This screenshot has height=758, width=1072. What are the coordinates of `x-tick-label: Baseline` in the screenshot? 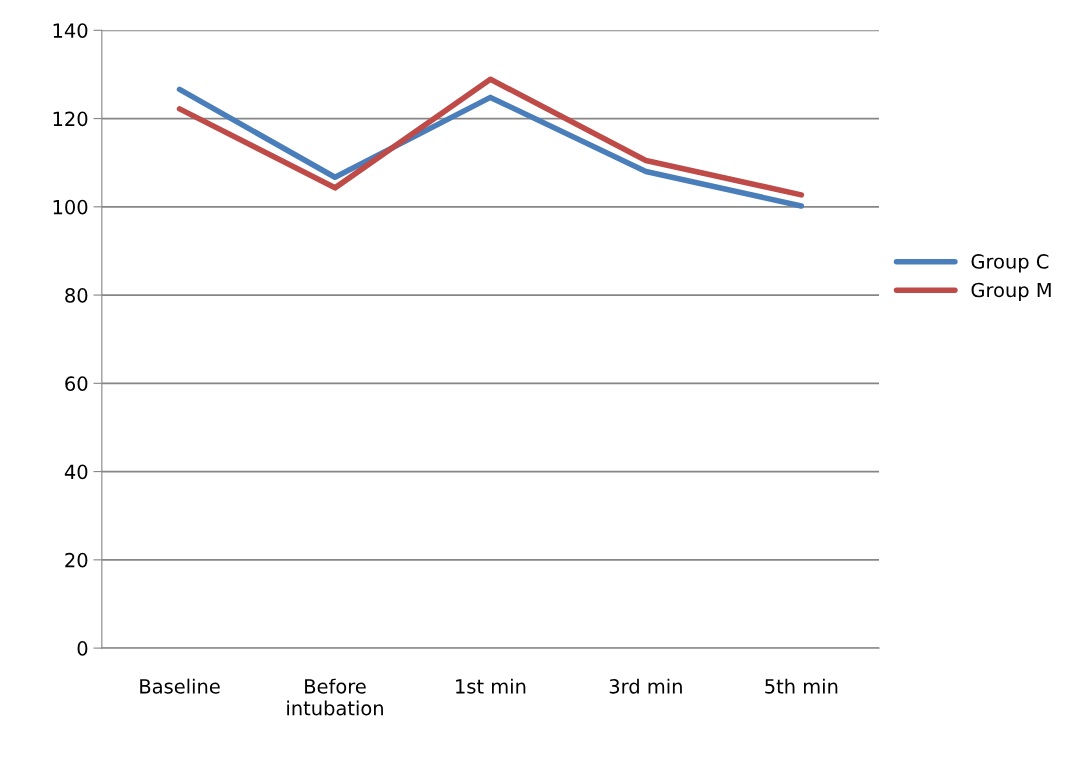 It's located at (180, 686).